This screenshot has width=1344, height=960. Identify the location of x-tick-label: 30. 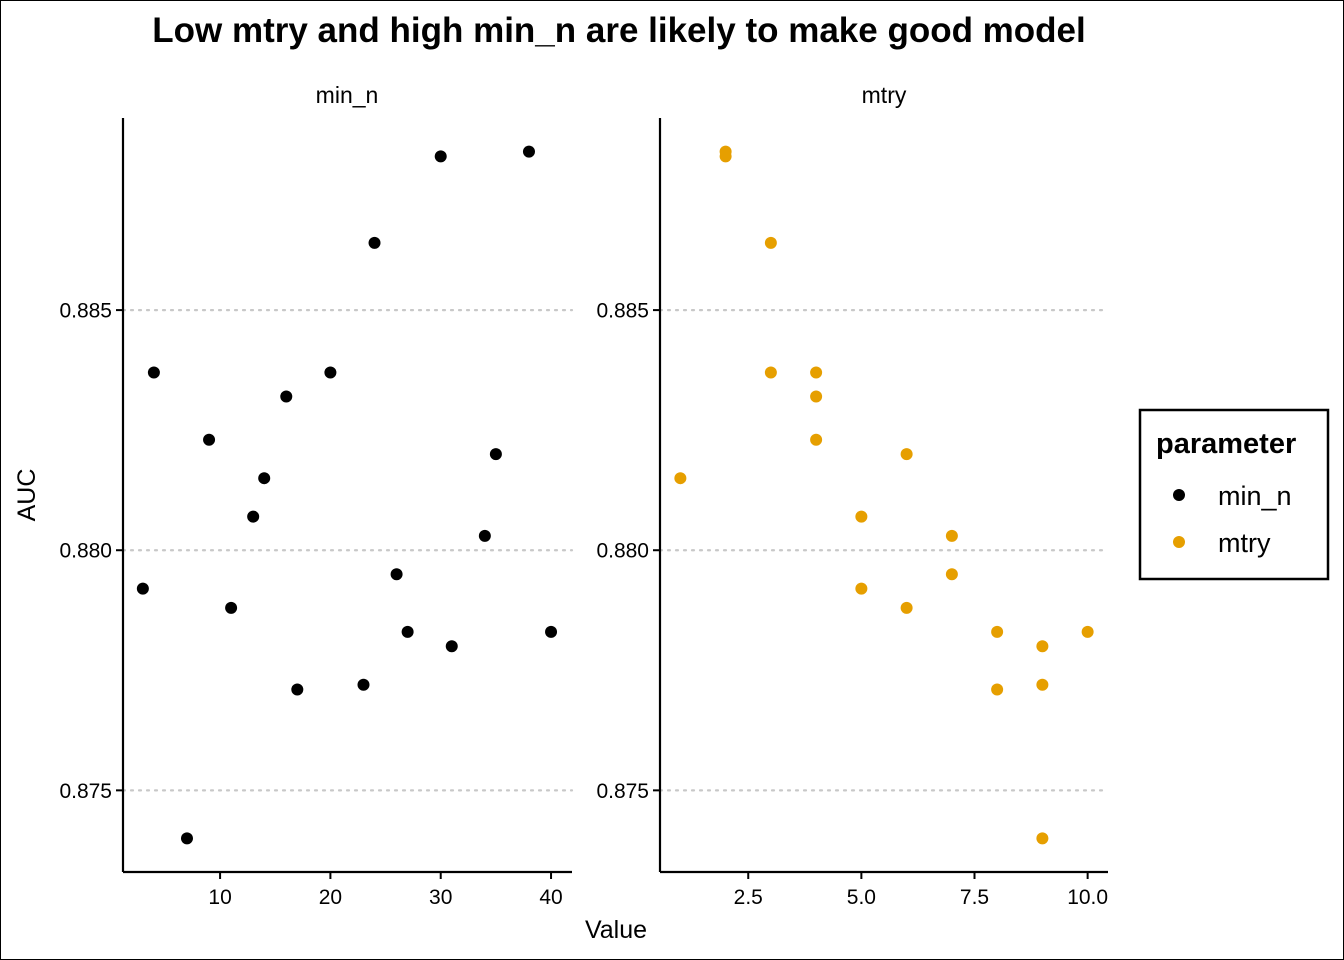
(440, 897).